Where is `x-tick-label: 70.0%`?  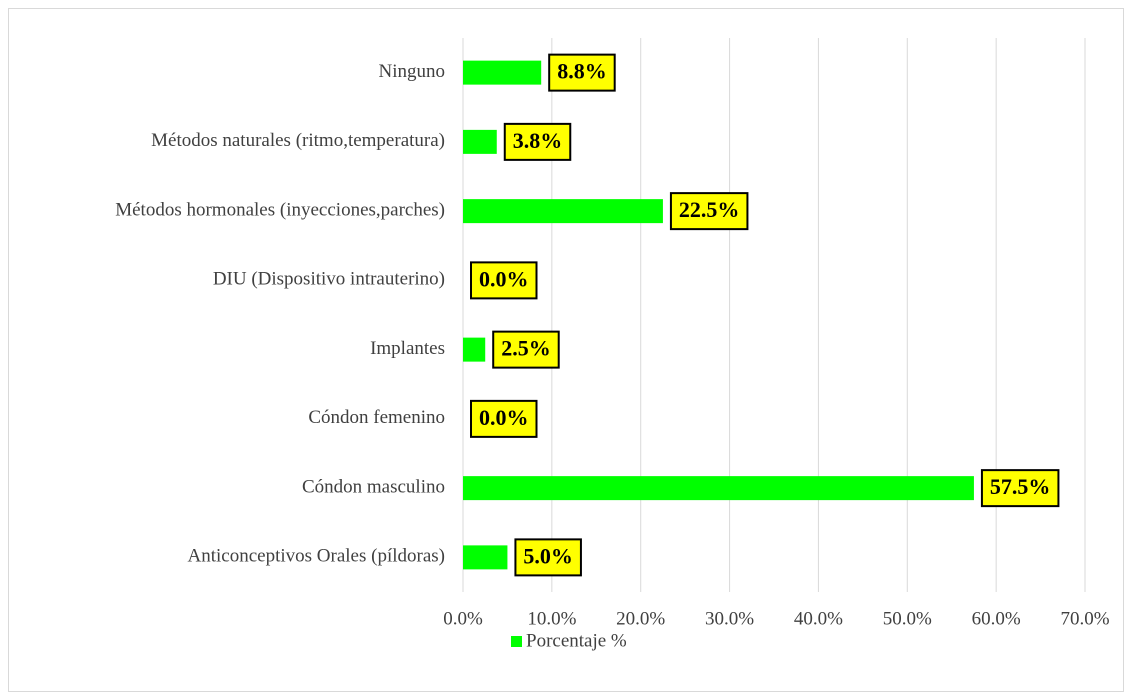 x-tick-label: 70.0% is located at coordinates (1084, 618).